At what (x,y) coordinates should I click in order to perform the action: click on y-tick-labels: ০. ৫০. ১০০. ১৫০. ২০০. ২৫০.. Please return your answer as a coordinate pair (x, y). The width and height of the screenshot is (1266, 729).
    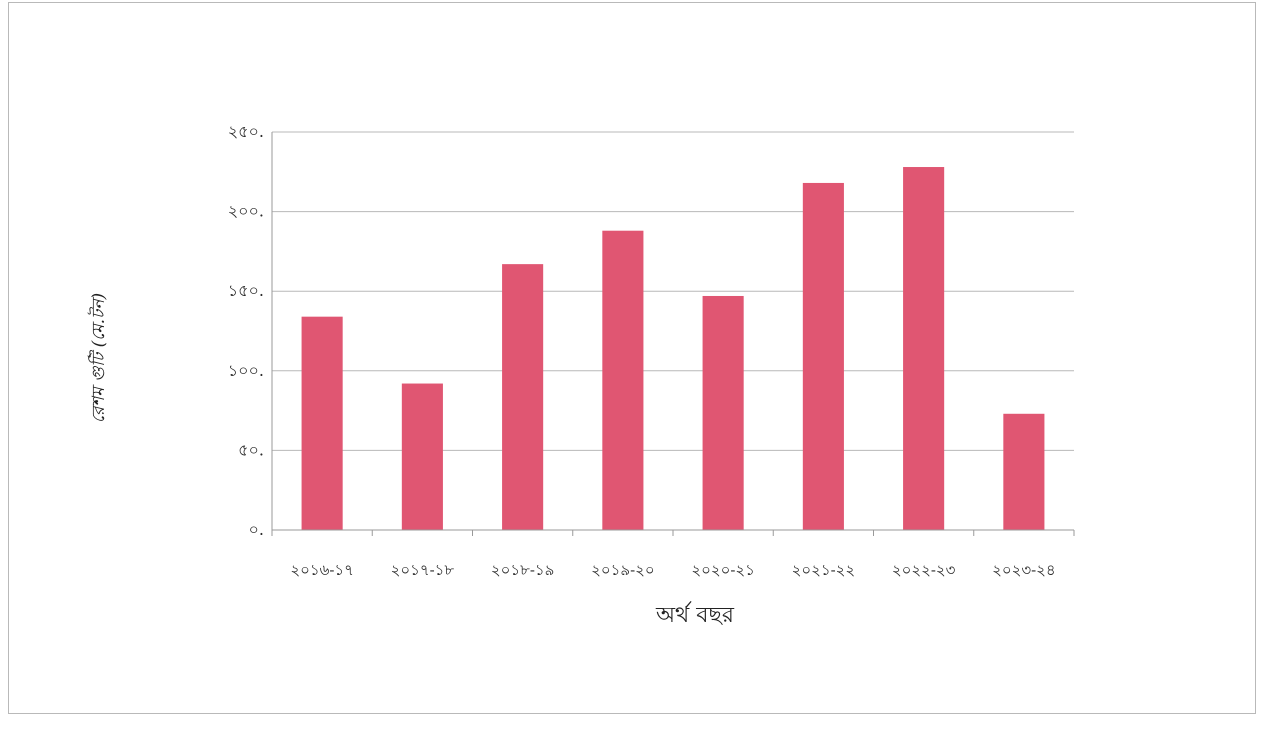
    Looking at the image, I should click on (246, 330).